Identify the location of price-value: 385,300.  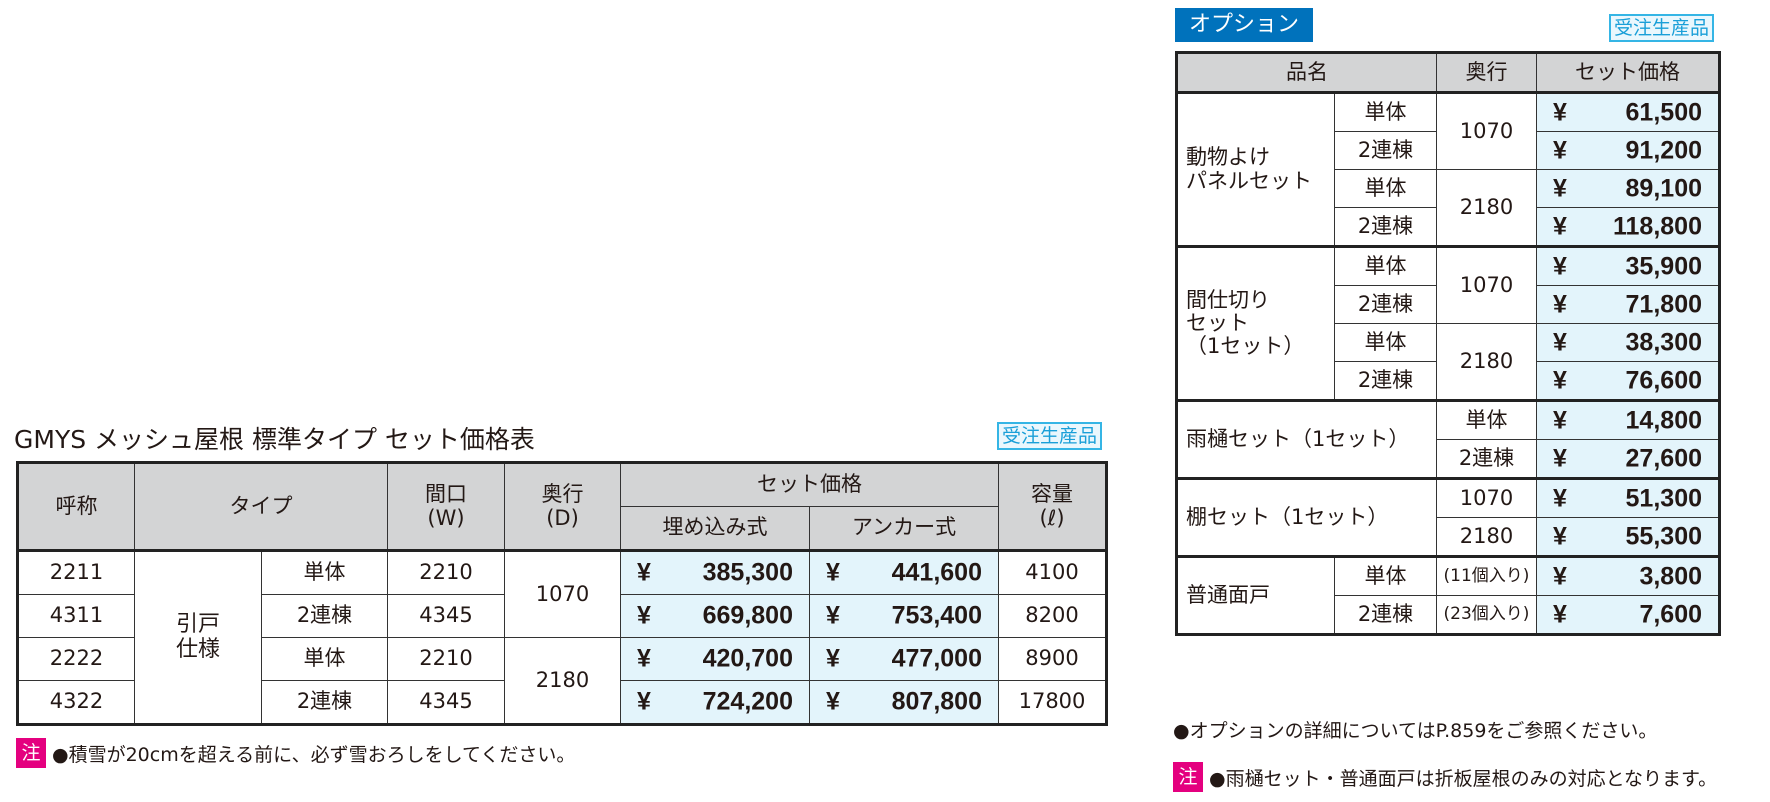
(747, 572).